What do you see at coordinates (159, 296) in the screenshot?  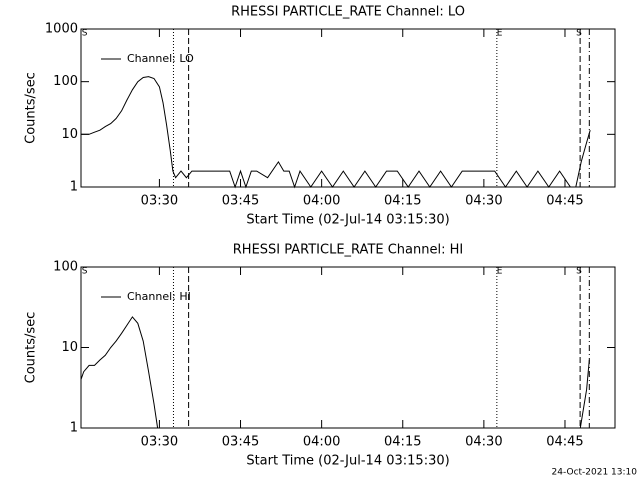 I see `legend-label: Channel: HI` at bounding box center [159, 296].